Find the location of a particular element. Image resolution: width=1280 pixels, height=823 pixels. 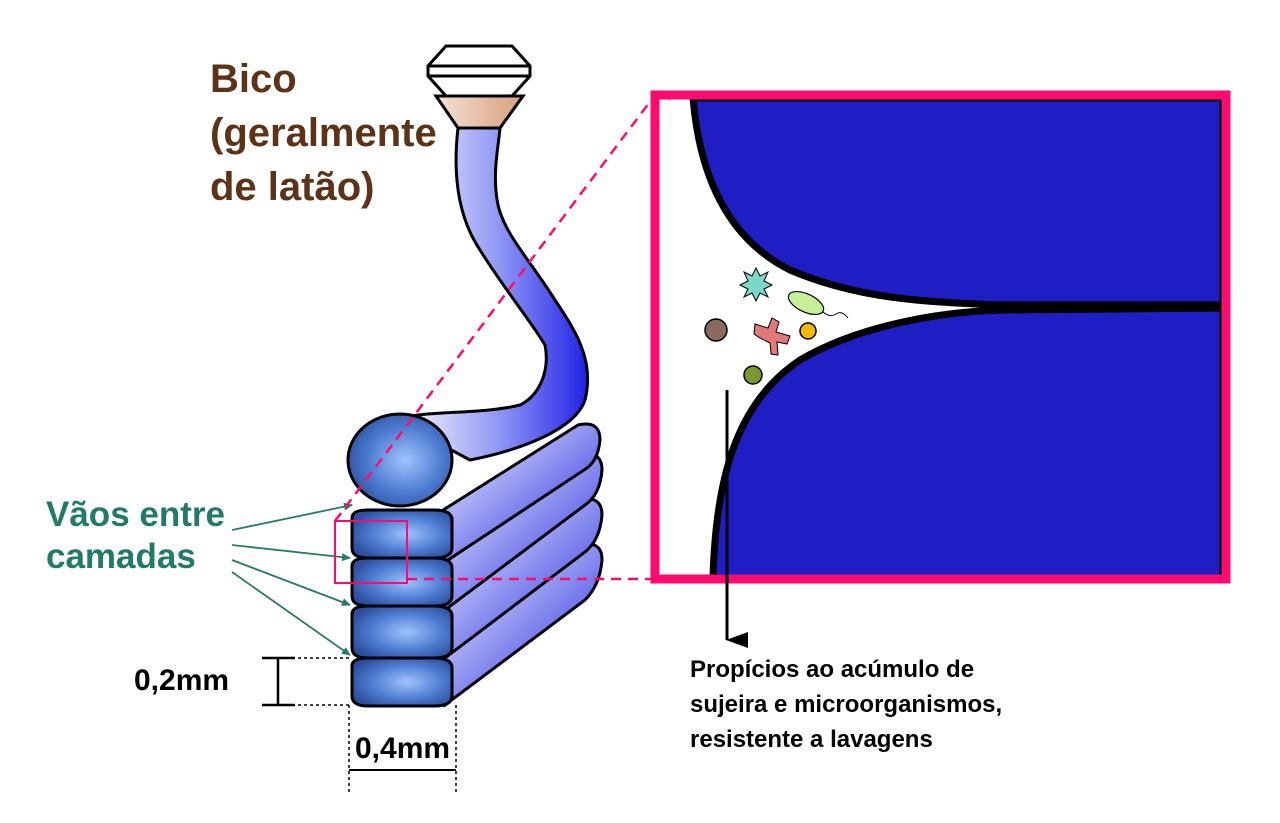

microbe-green-icon is located at coordinates (806, 303).